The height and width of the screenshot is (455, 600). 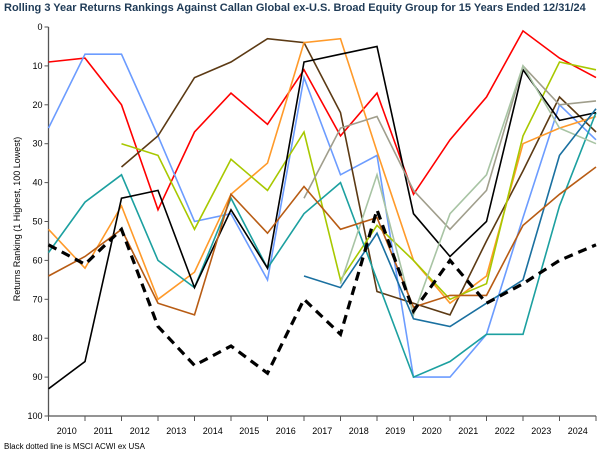 What do you see at coordinates (37, 299) in the screenshot?
I see `y-tick-label: 70` at bounding box center [37, 299].